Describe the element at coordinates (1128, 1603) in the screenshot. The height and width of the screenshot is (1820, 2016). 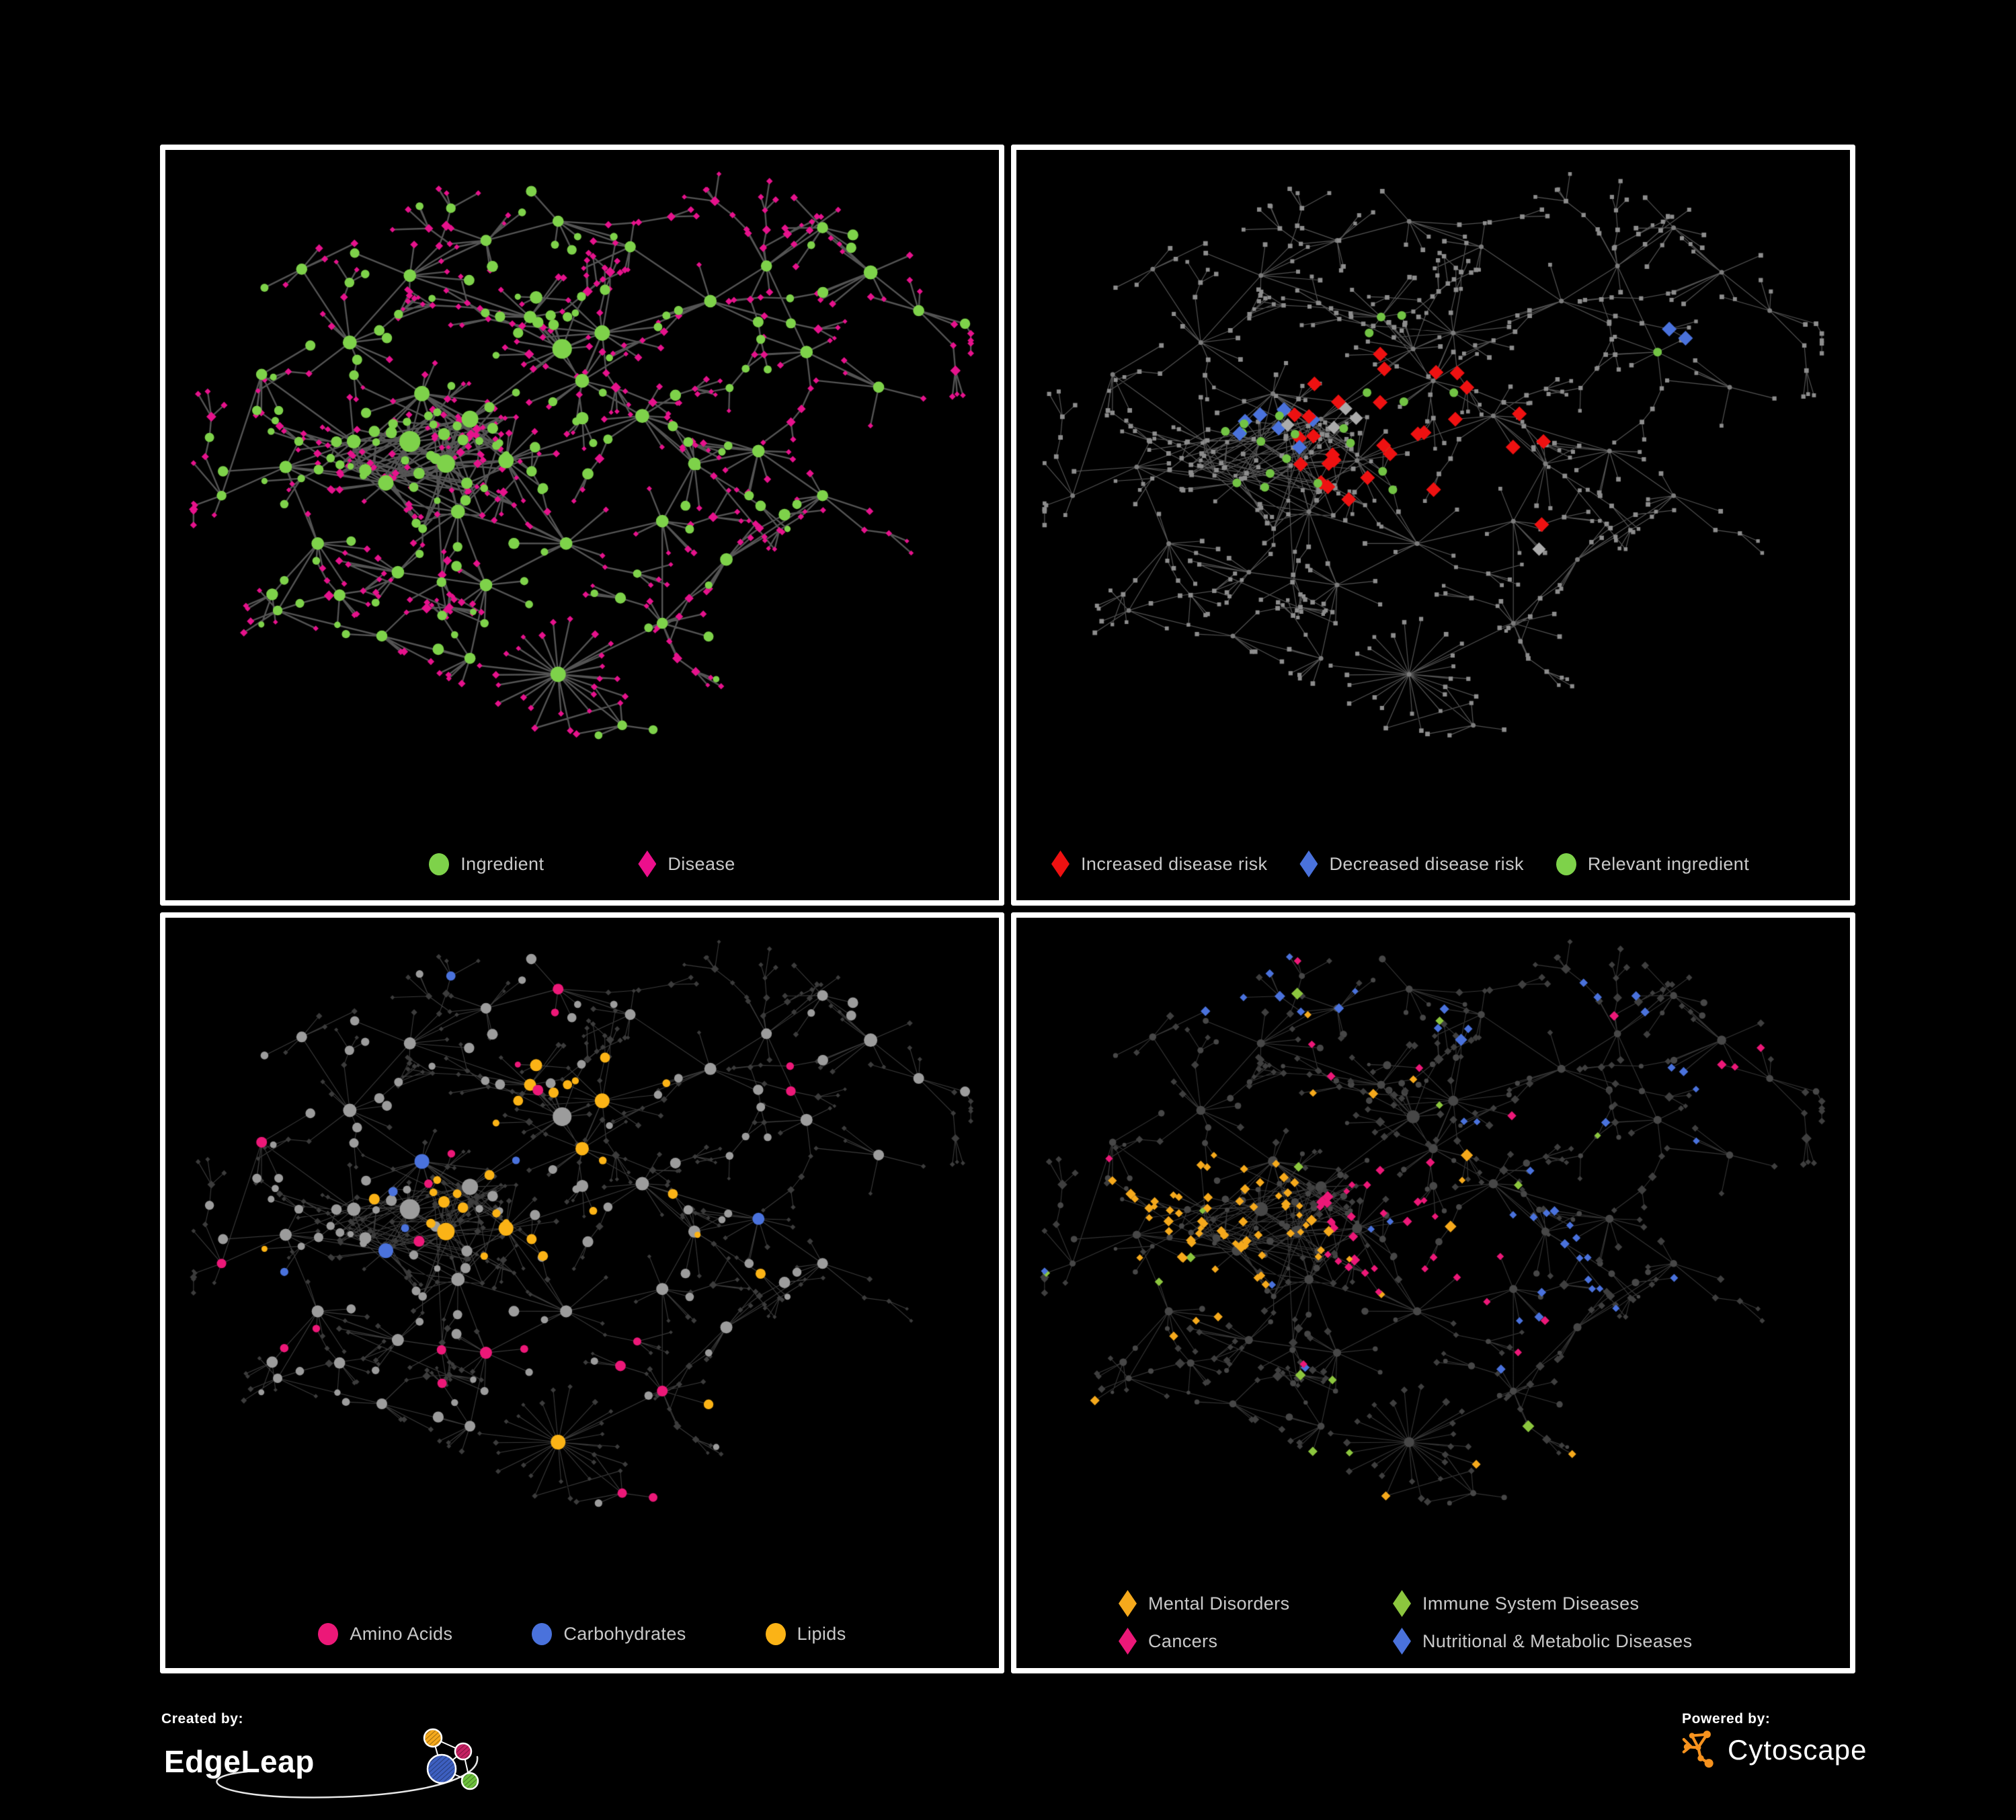
I see `mental-disorders-diamond-icon` at that location.